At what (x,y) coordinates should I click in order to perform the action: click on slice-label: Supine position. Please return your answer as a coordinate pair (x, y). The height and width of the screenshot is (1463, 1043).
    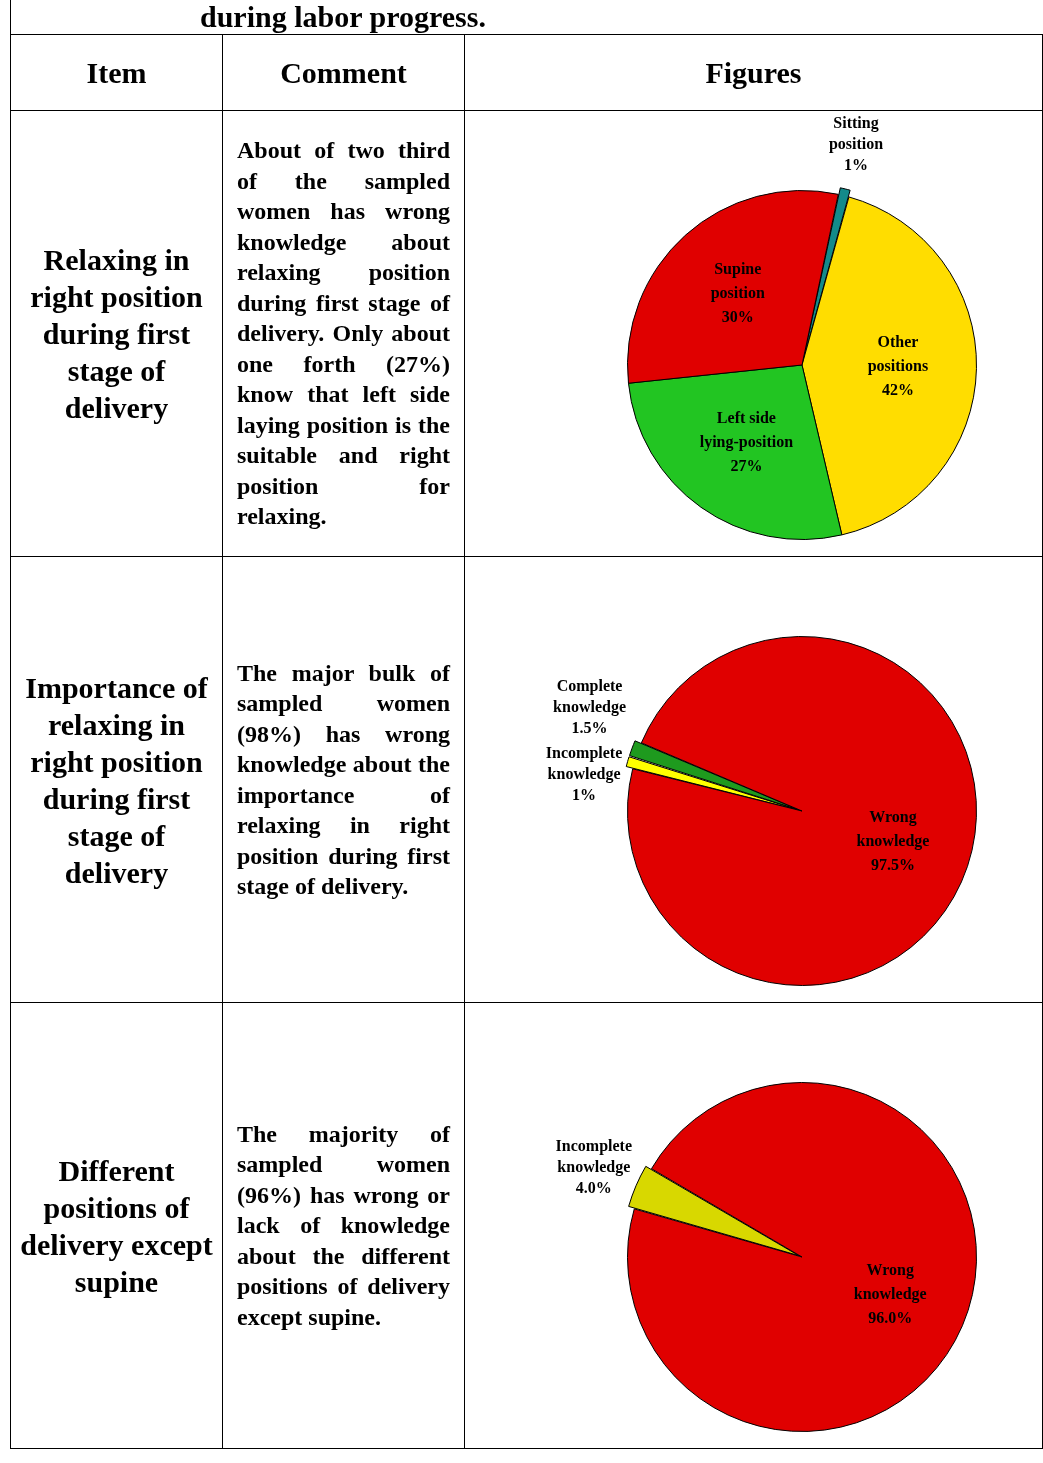
    Looking at the image, I should click on (737, 280).